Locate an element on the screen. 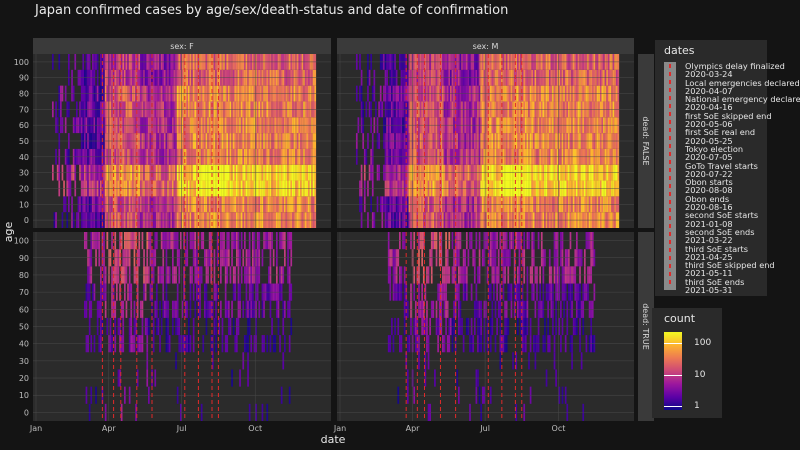  dates-legend-entry: 2021-03-22 is located at coordinates (709, 240).